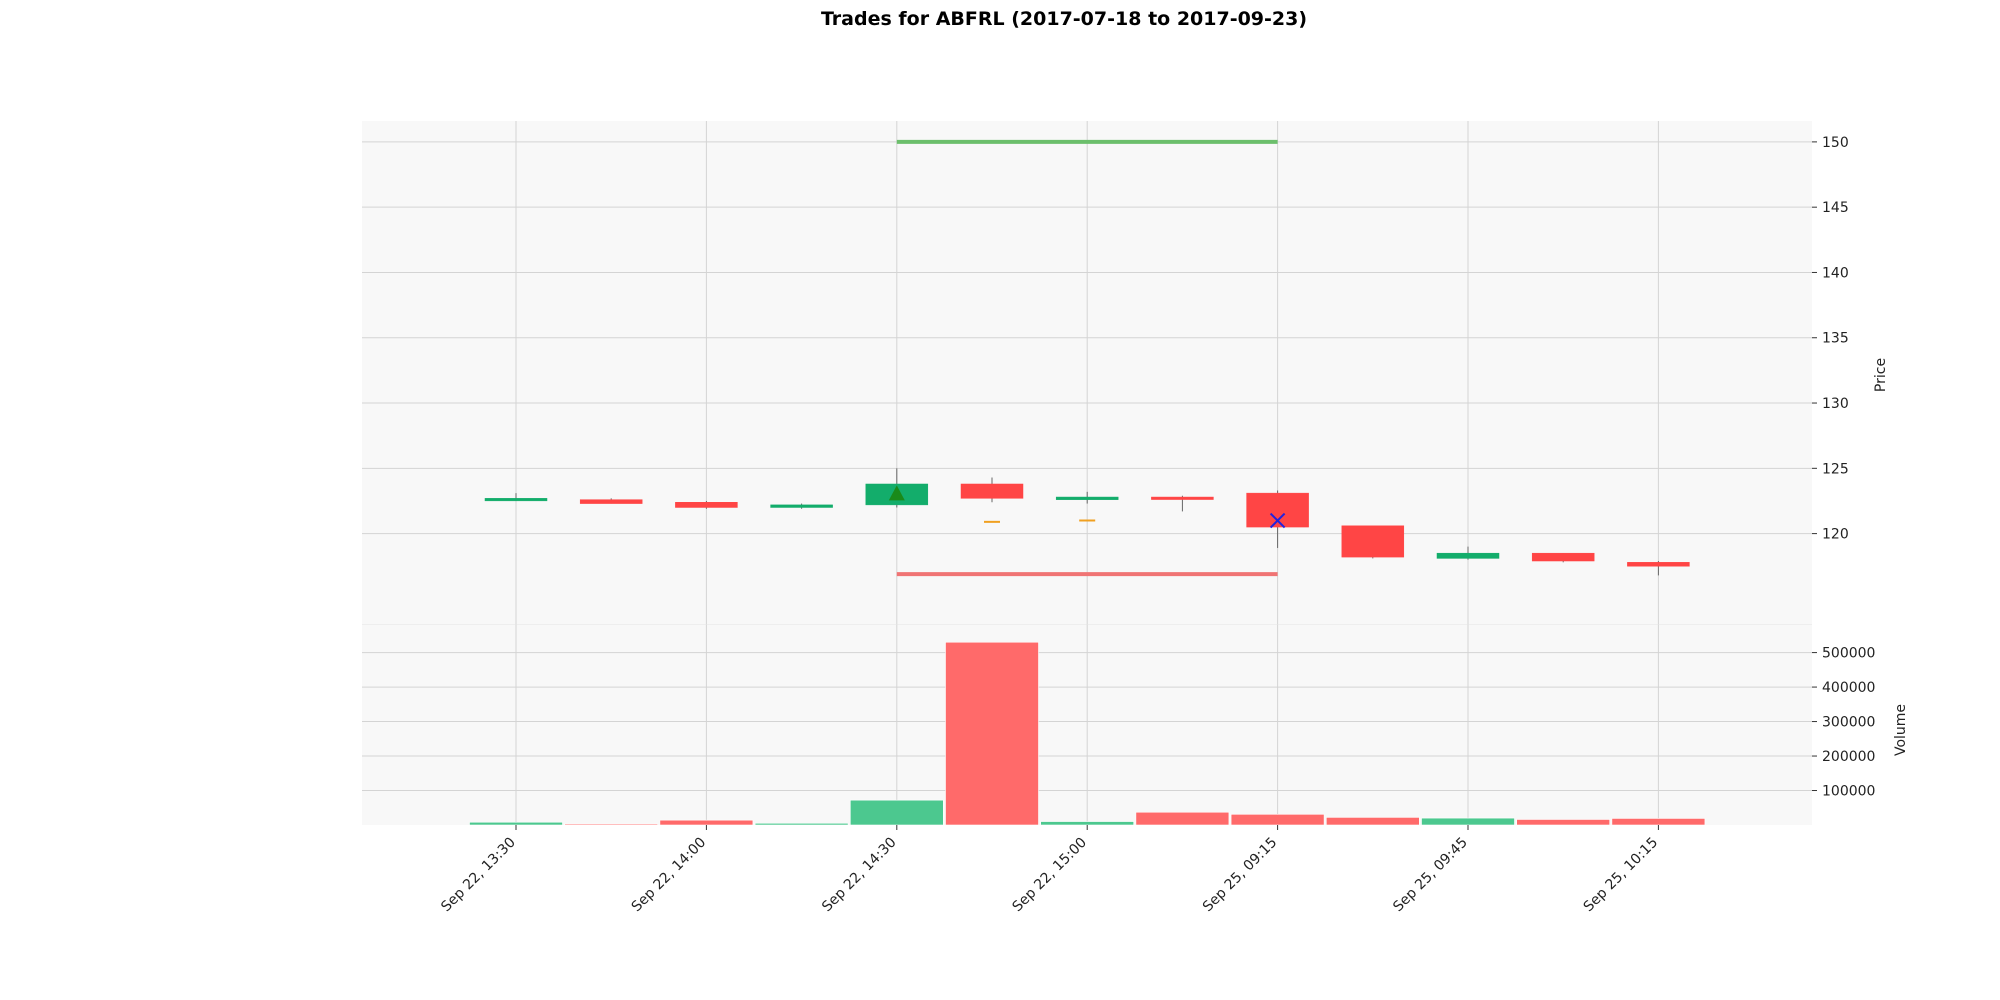 This screenshot has height=1000, width=2000. I want to click on price-tick-label: 130, so click(1835, 404).